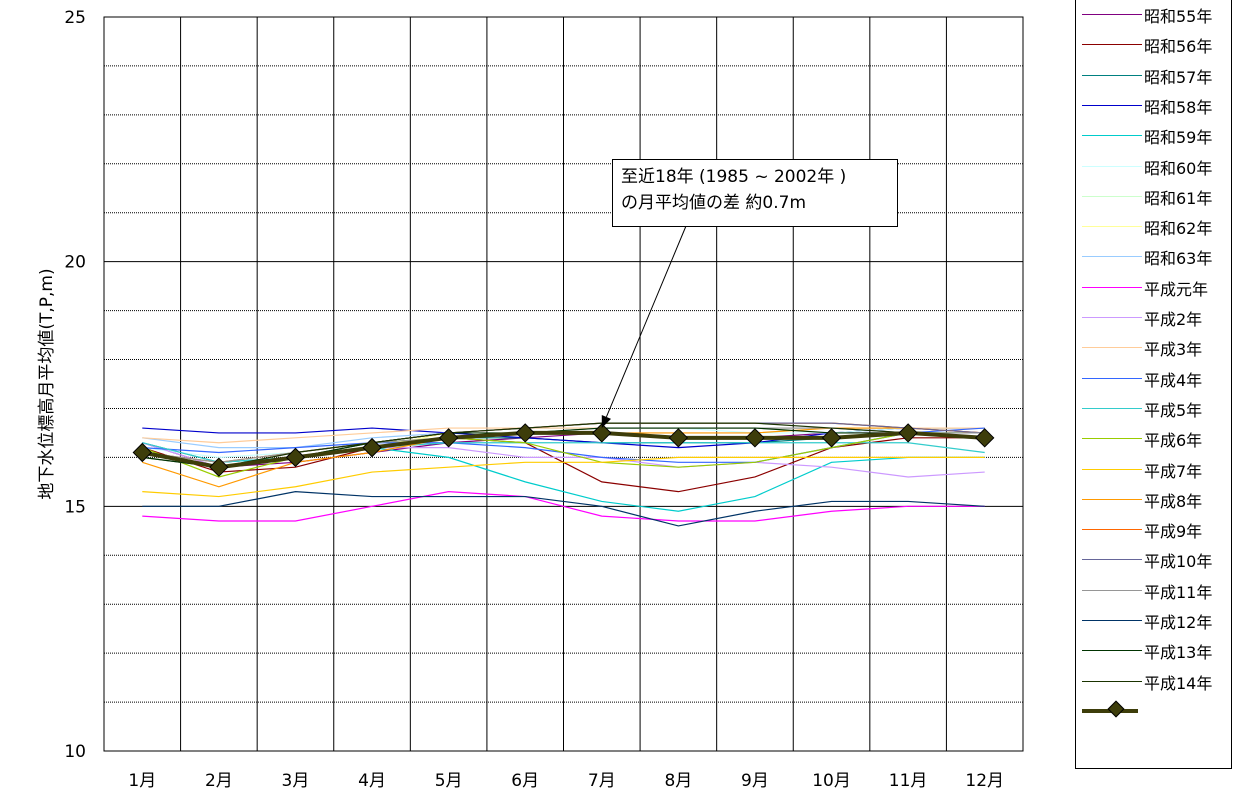 Image resolution: width=1234 pixels, height=801 pixels. I want to click on legend-item: 平成10年, so click(1154, 559).